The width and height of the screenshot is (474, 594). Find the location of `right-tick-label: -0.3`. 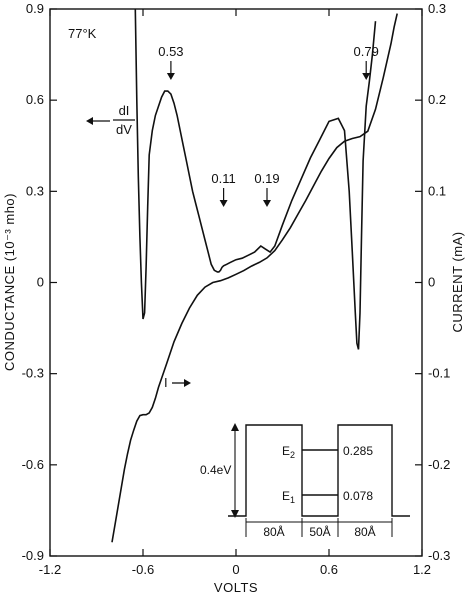

right-tick-label: -0.3 is located at coordinates (439, 555).